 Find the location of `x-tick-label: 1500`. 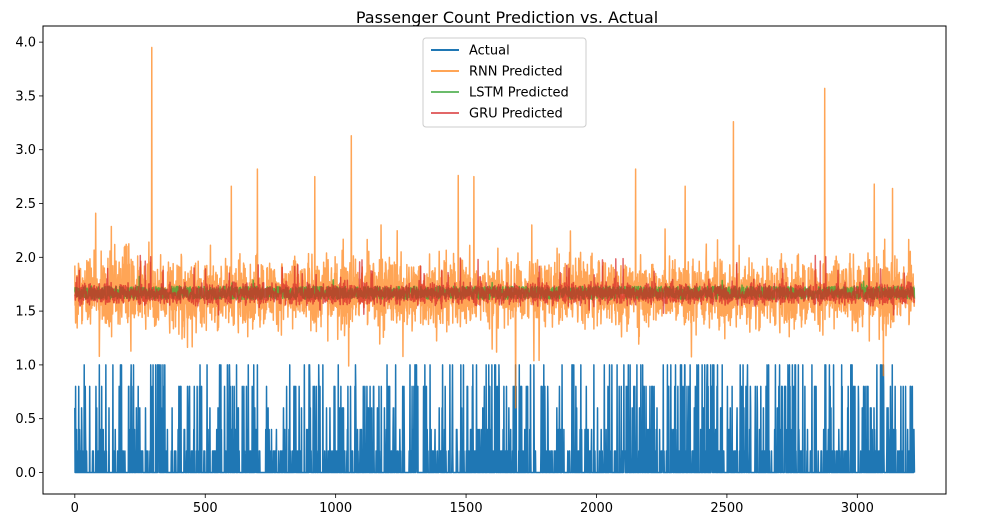

x-tick-label: 1500 is located at coordinates (466, 508).